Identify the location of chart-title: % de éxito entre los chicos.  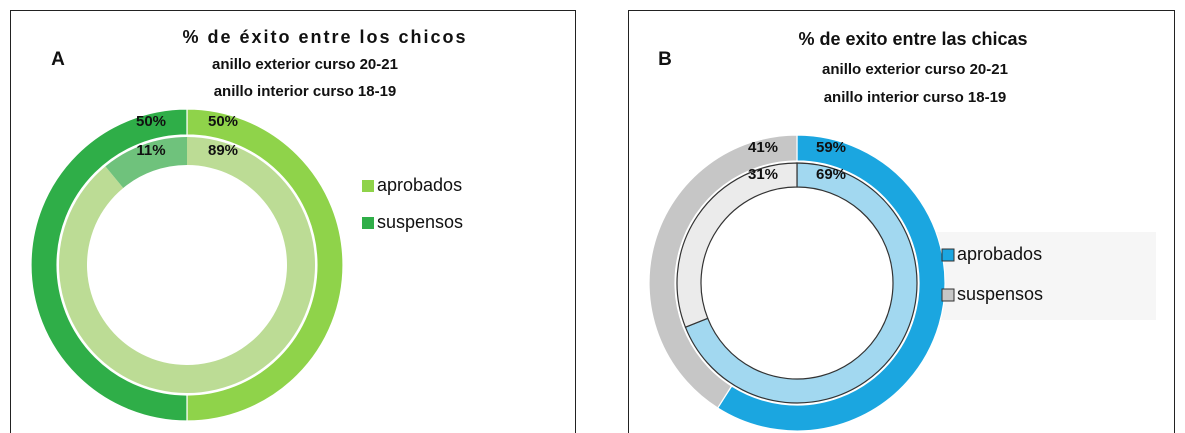
(324, 37).